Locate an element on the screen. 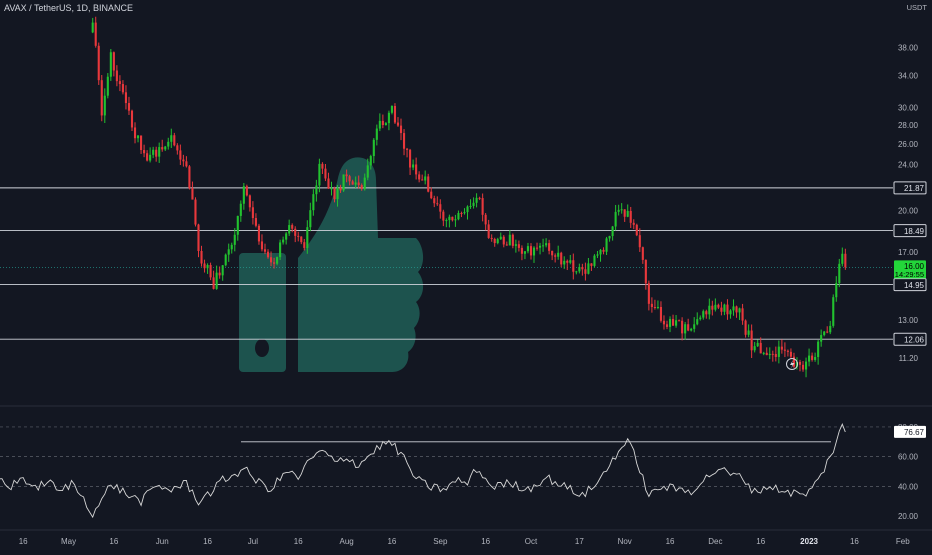 Image resolution: width=932 pixels, height=555 pixels. price-tick-label: 11.20 is located at coordinates (909, 358).